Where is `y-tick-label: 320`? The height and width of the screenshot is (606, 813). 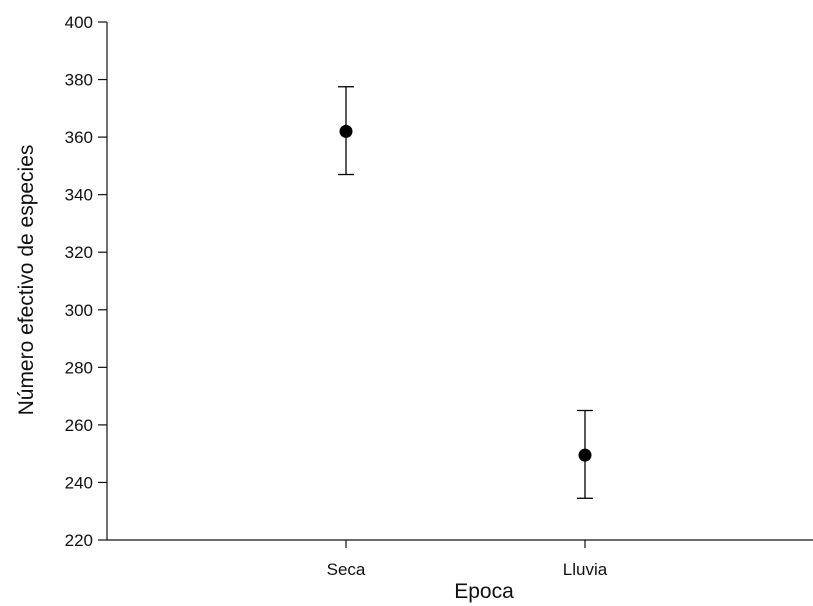 y-tick-label: 320 is located at coordinates (79, 252).